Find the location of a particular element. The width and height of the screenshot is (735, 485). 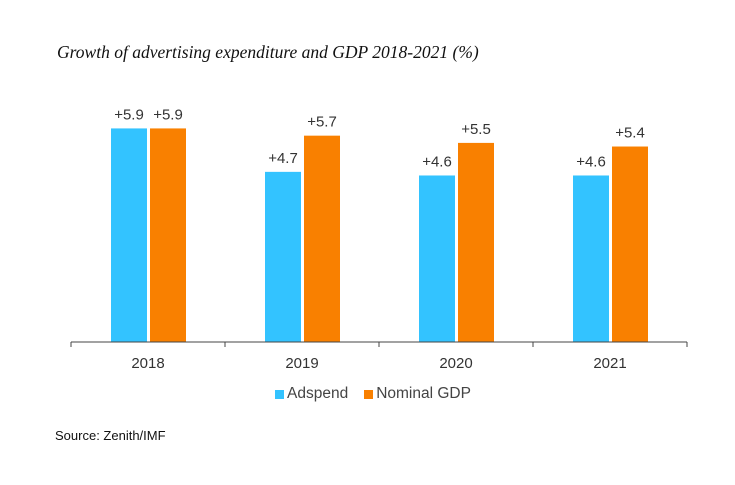

bar-adspend-2020 is located at coordinates (437, 258).